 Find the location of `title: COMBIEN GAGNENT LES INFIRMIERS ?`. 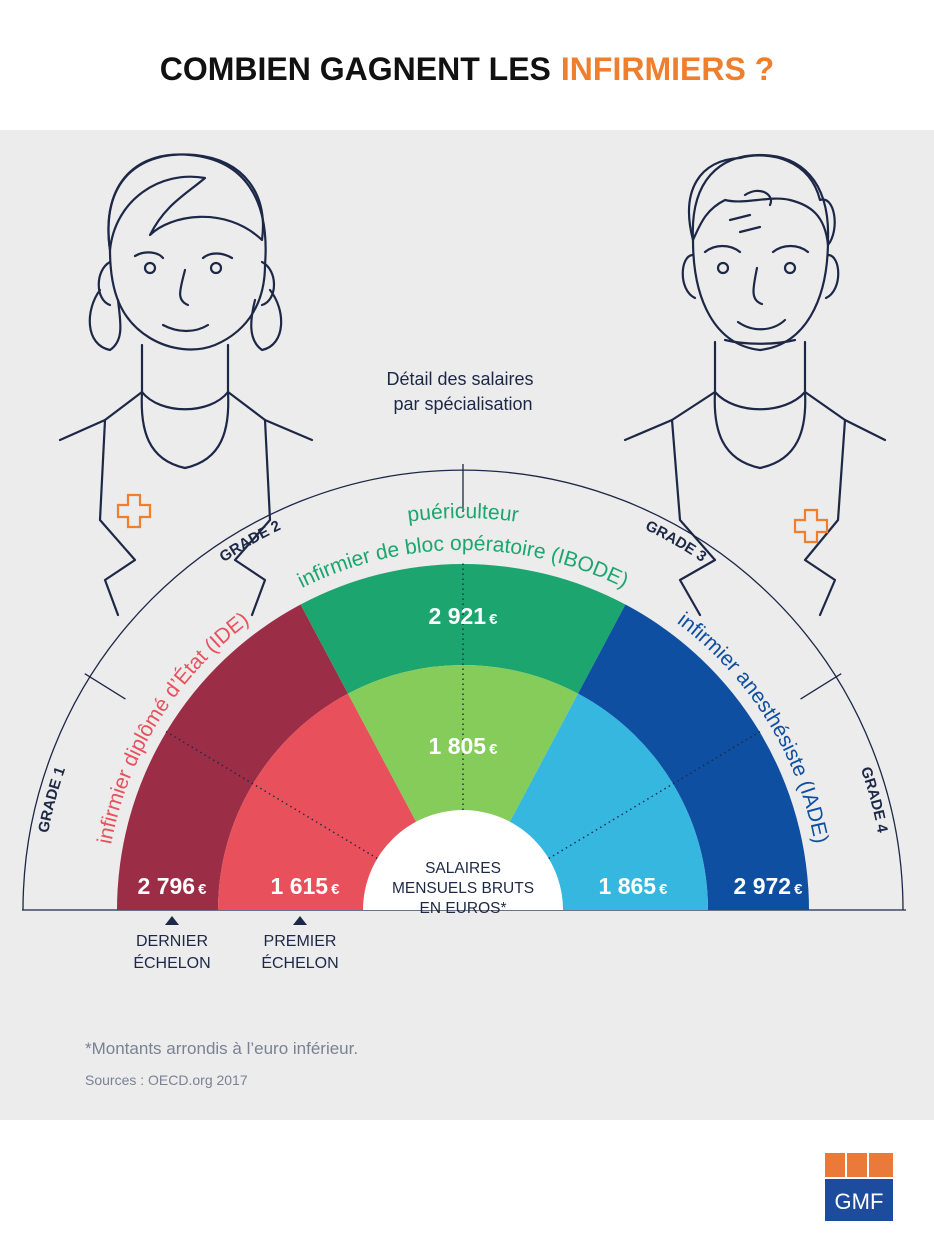

title: COMBIEN GAGNENT LES INFIRMIERS ? is located at coordinates (467, 69).